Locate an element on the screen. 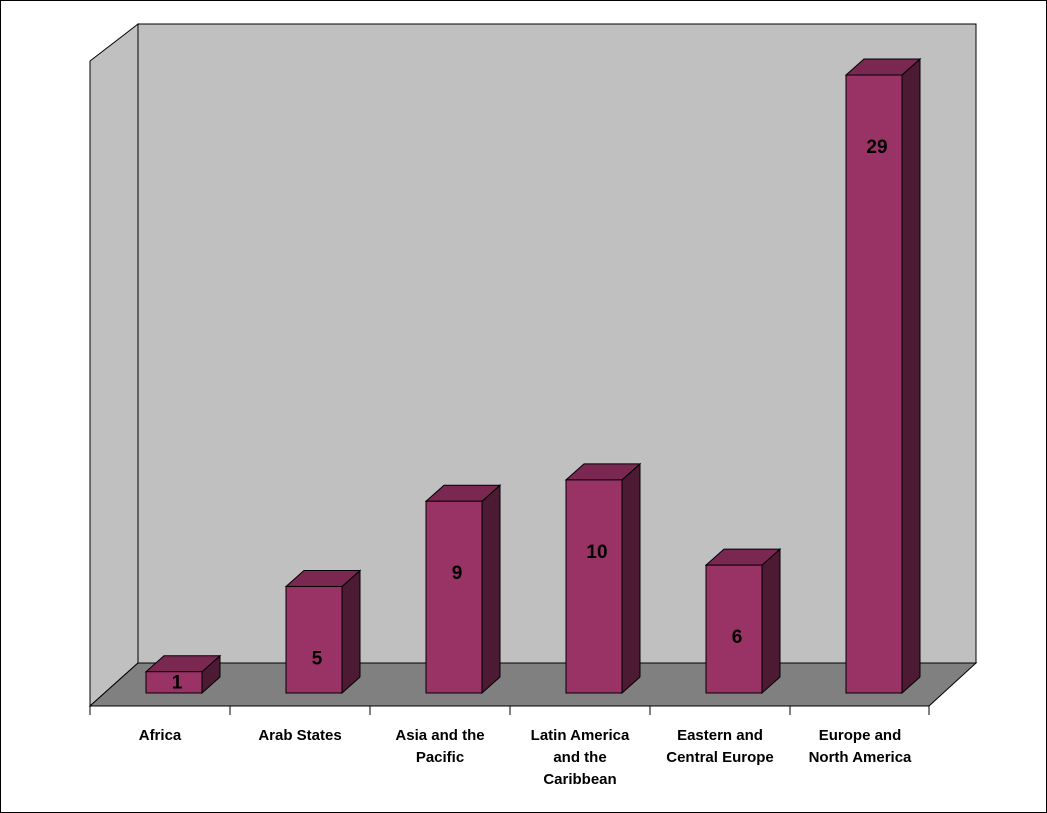  bar: 5 is located at coordinates (323, 632).